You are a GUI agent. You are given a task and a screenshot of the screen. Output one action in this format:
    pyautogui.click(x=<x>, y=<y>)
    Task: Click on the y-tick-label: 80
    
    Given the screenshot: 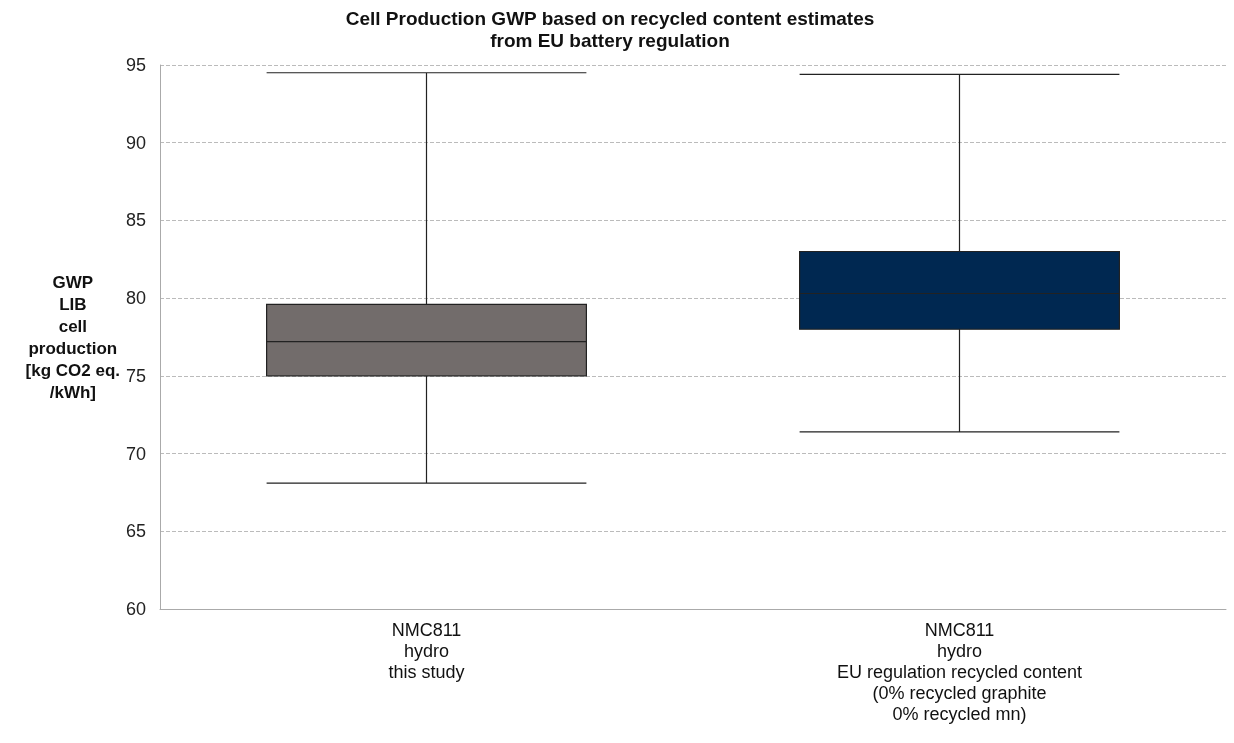 What is the action you would take?
    pyautogui.click(x=135, y=298)
    